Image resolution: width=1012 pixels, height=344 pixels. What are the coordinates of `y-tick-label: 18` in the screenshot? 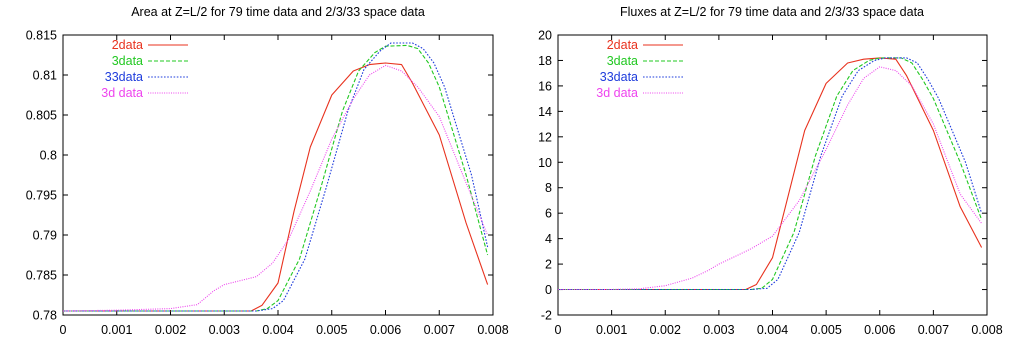 It's located at (545, 61).